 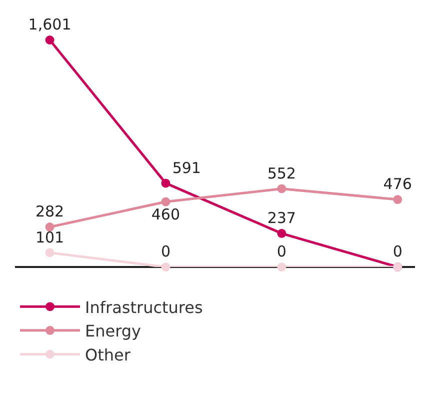 I want to click on data-label: 552, so click(x=281, y=173).